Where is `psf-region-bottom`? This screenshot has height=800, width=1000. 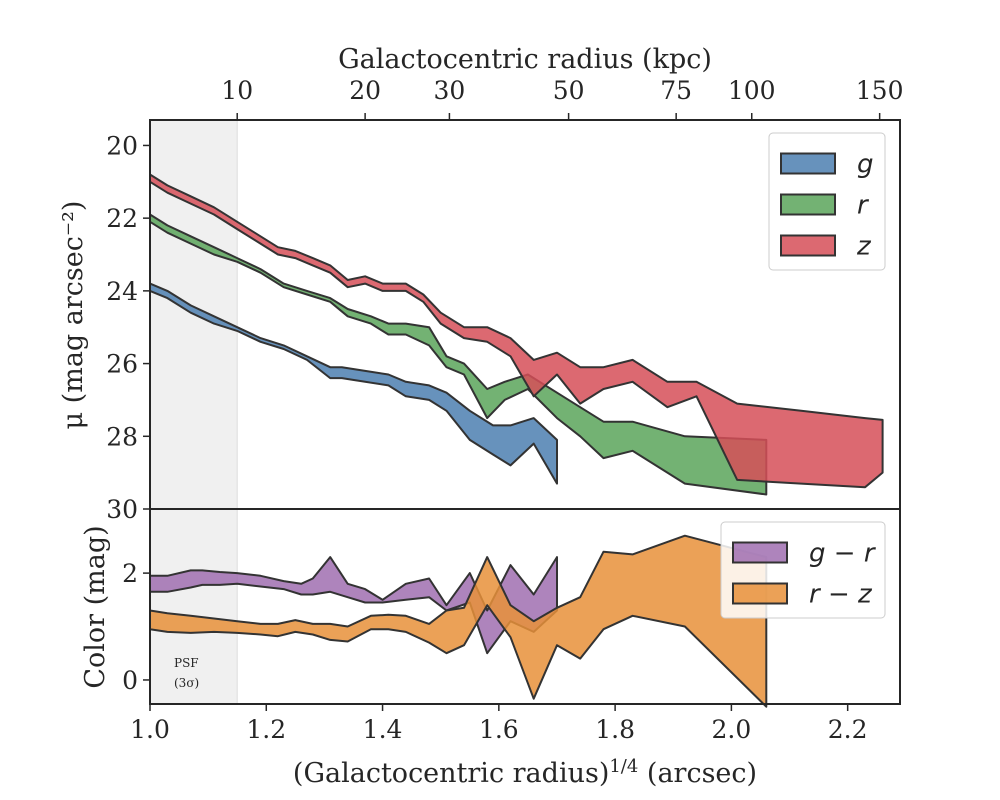
psf-region-bottom is located at coordinates (194, 606).